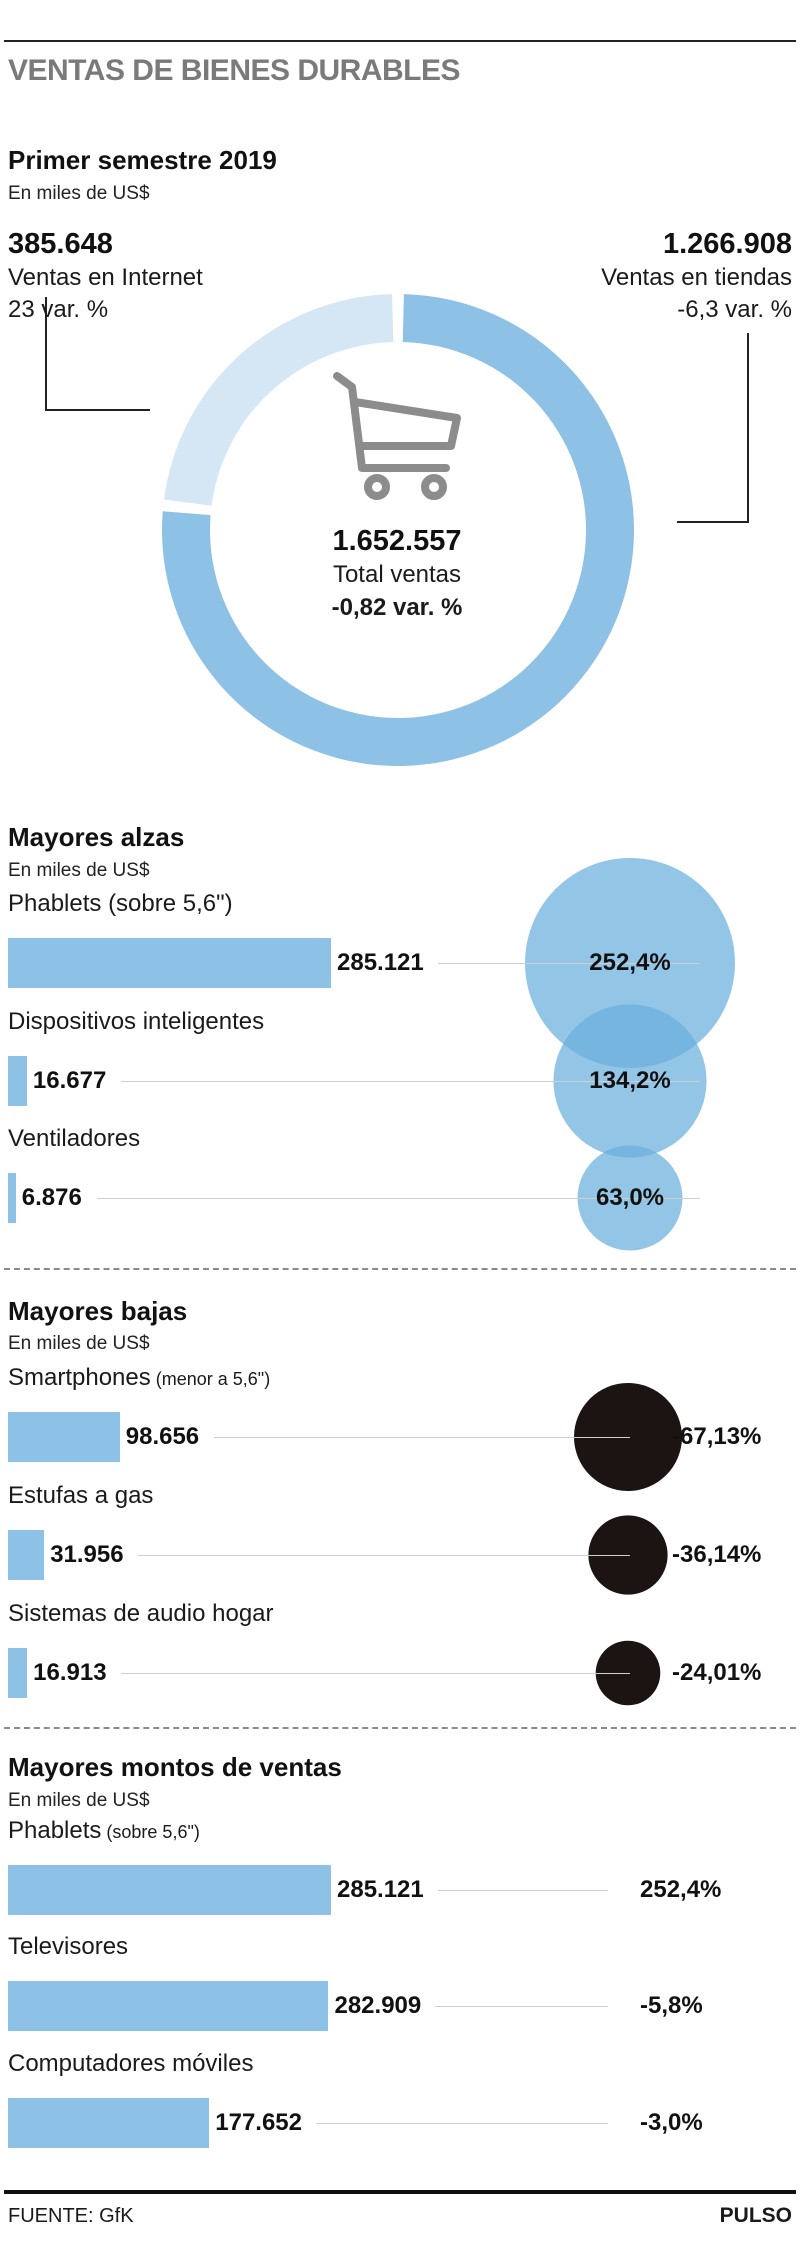 The image size is (800, 2260). What do you see at coordinates (397, 574) in the screenshot?
I see `total-label: Total ventas` at bounding box center [397, 574].